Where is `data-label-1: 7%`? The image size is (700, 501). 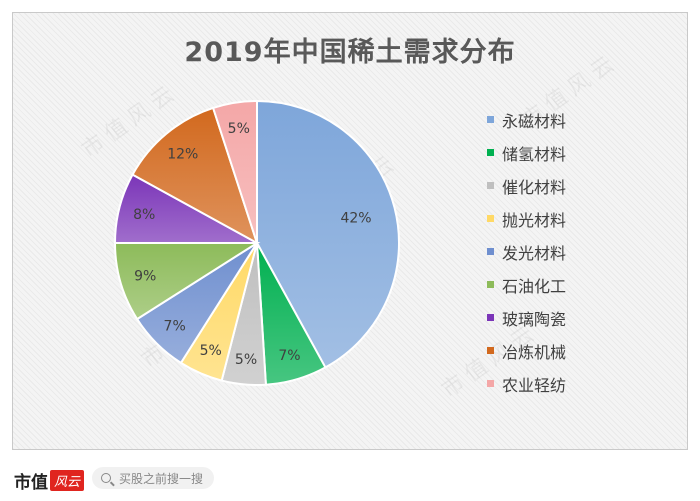
data-label-1: 7% is located at coordinates (289, 356).